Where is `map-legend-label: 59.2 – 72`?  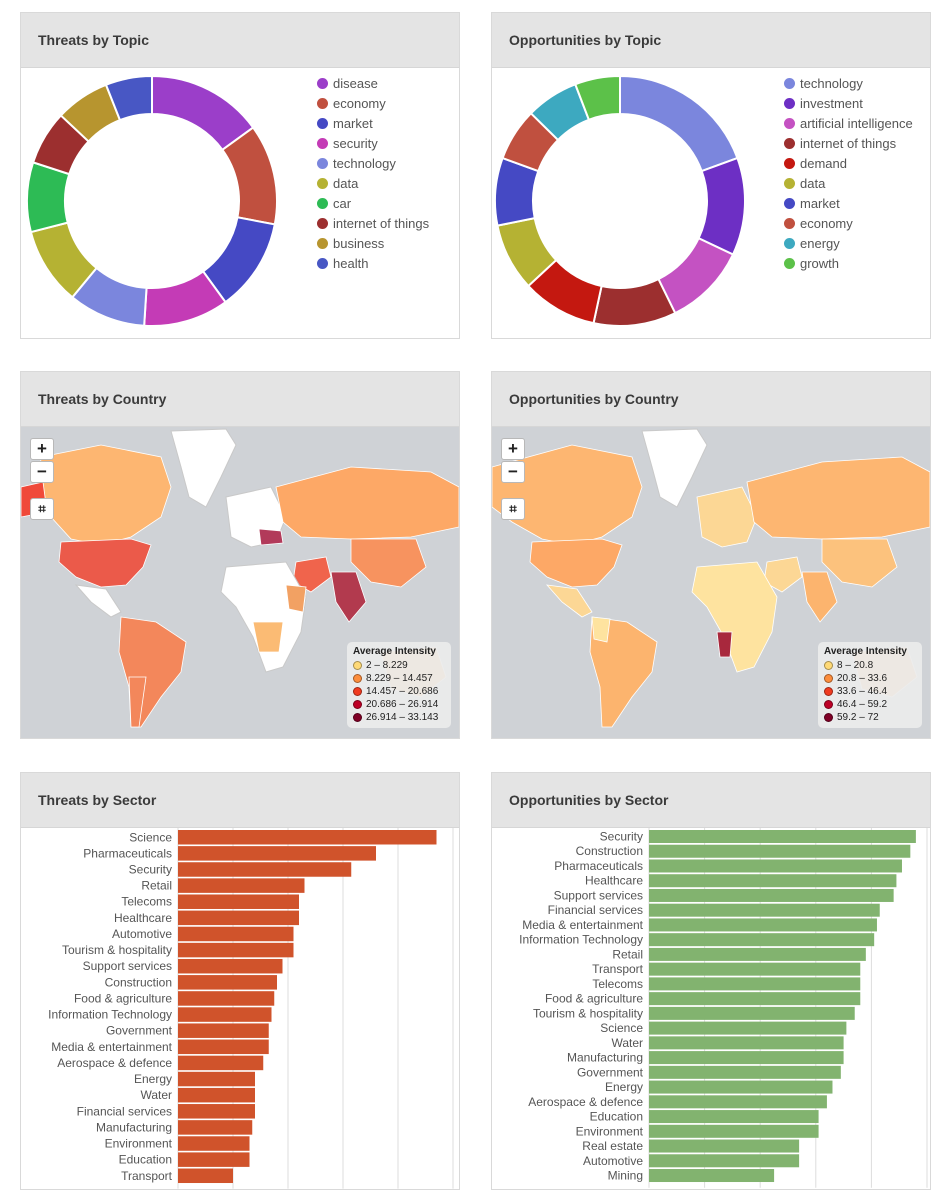 map-legend-label: 59.2 – 72 is located at coordinates (858, 717).